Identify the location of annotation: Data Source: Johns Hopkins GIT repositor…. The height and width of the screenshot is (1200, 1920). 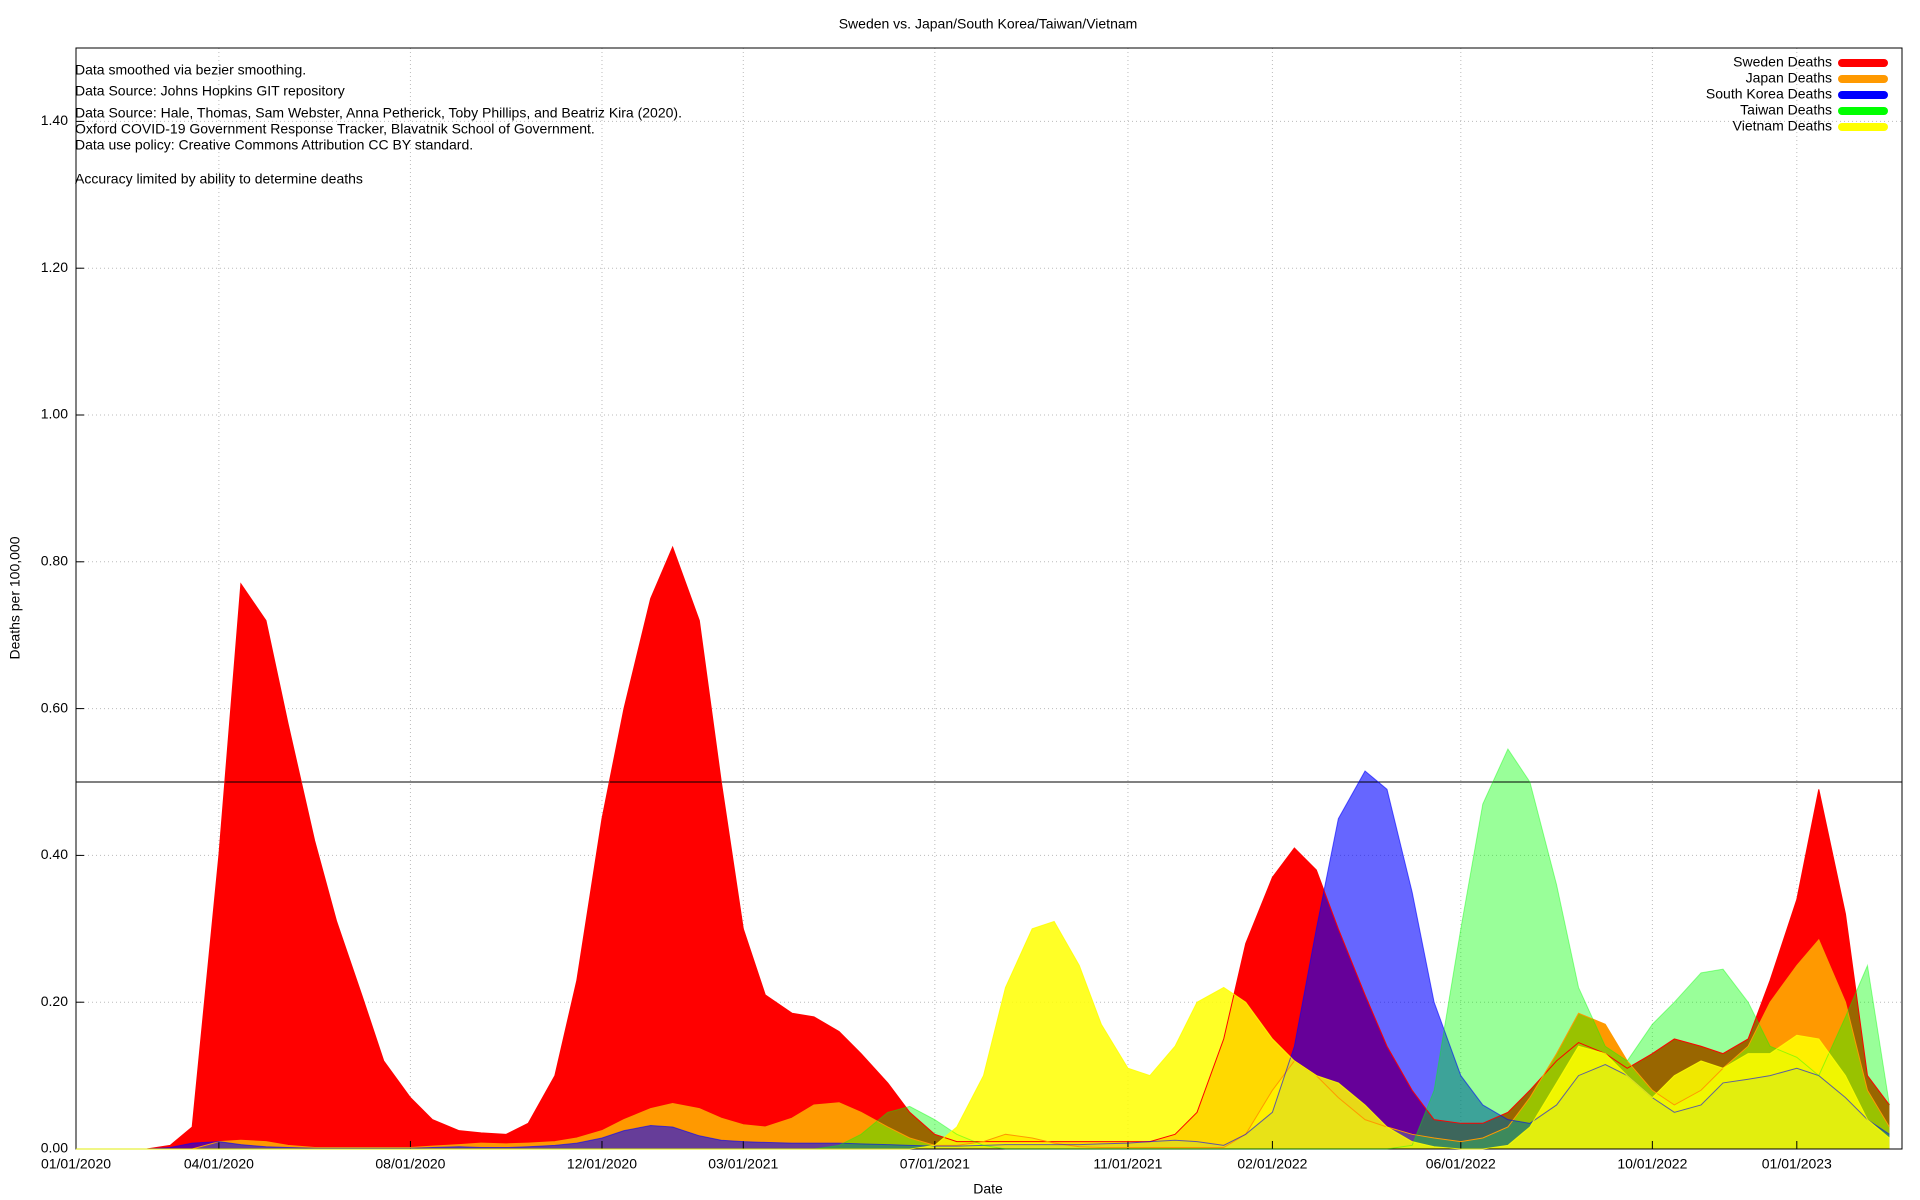
(210, 91).